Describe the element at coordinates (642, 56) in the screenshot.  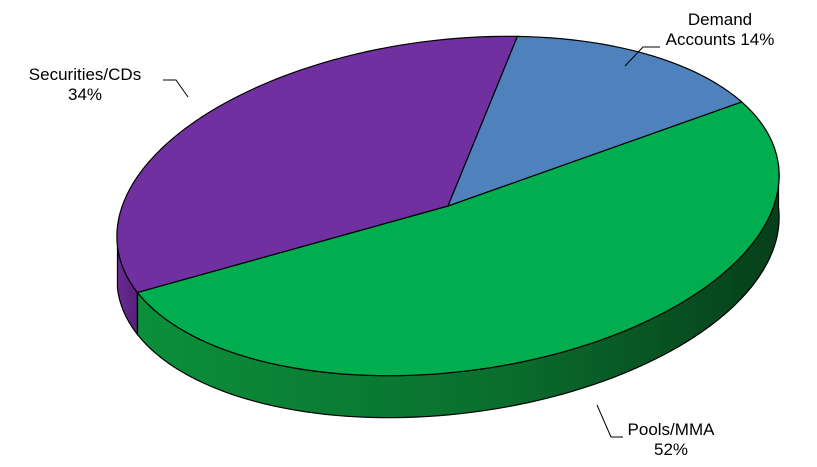
I see `leader-demand` at that location.